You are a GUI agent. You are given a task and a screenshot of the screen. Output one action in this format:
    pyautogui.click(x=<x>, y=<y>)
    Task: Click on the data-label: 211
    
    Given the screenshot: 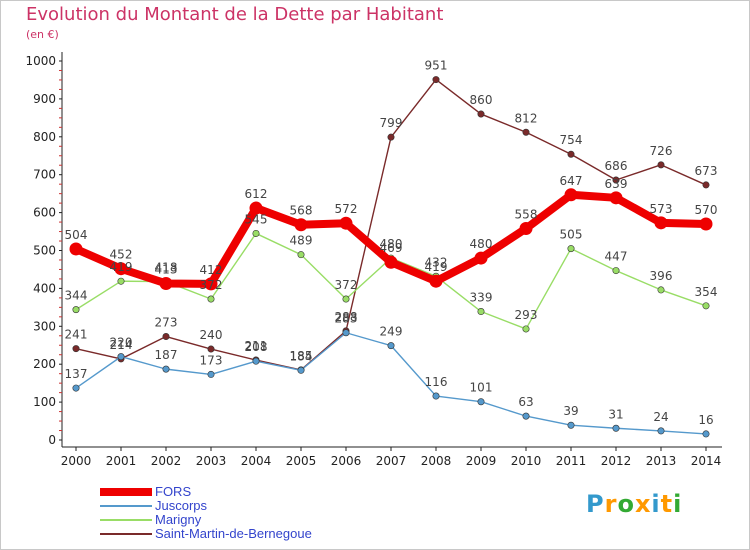 What is the action you would take?
    pyautogui.click(x=256, y=346)
    